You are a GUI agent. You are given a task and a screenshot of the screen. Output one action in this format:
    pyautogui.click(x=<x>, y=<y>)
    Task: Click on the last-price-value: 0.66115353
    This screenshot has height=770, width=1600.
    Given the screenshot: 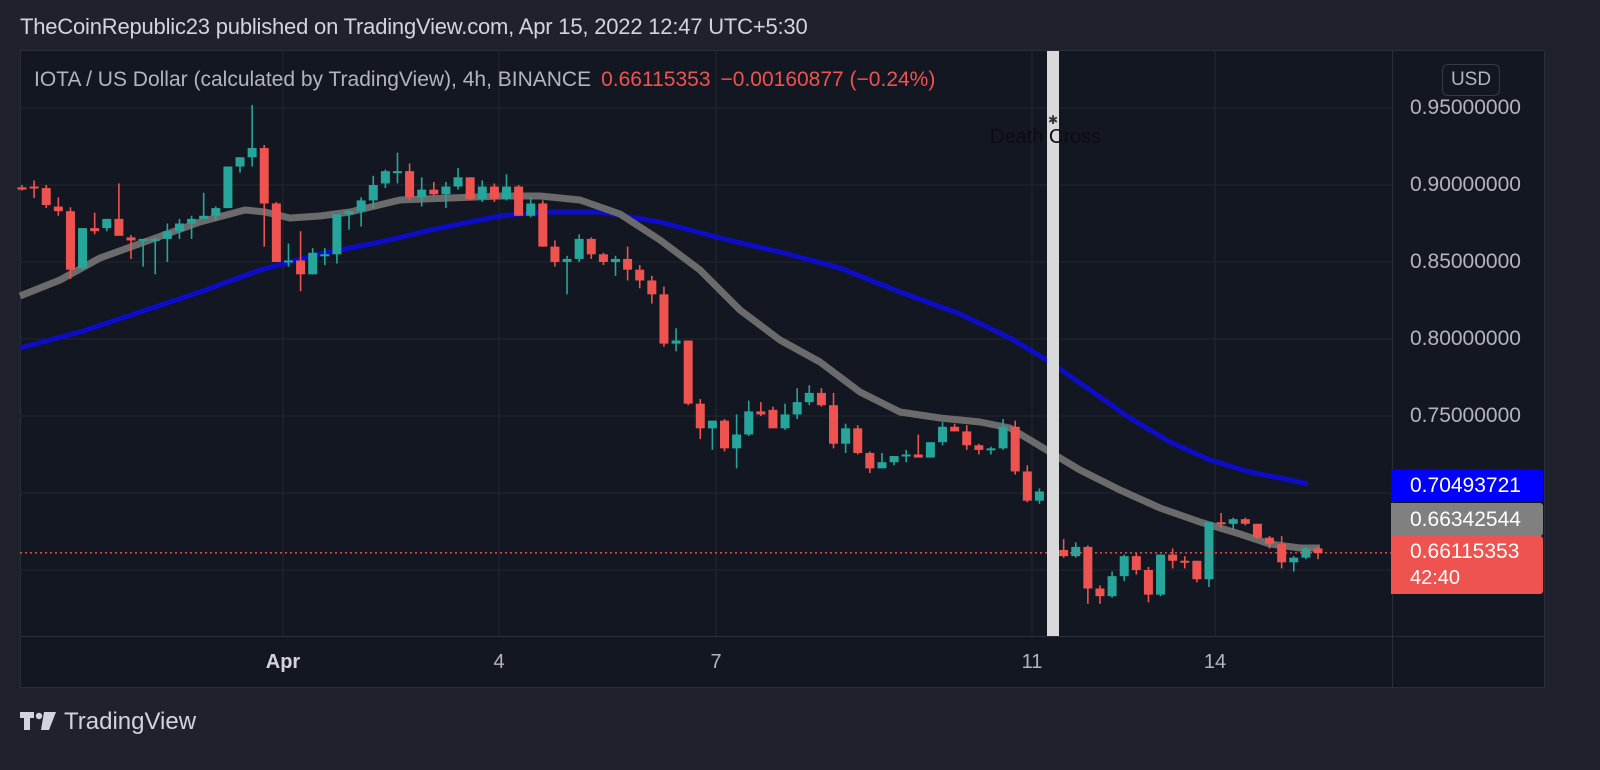 What is the action you would take?
    pyautogui.click(x=1465, y=551)
    